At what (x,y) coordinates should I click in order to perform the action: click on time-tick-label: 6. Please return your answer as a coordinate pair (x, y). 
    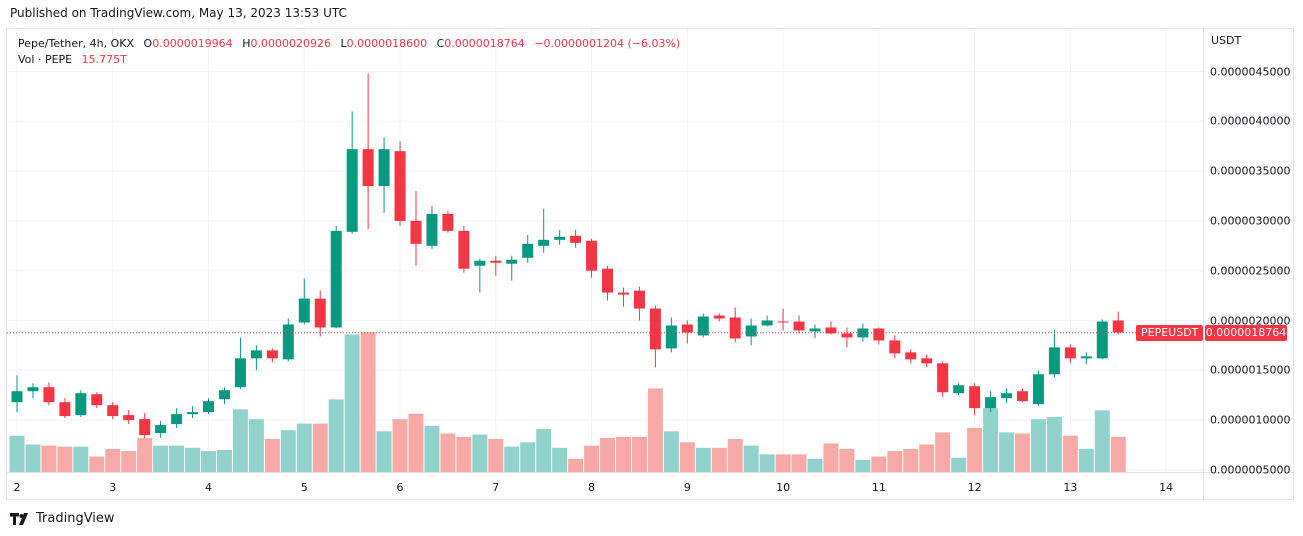
    Looking at the image, I should click on (400, 487).